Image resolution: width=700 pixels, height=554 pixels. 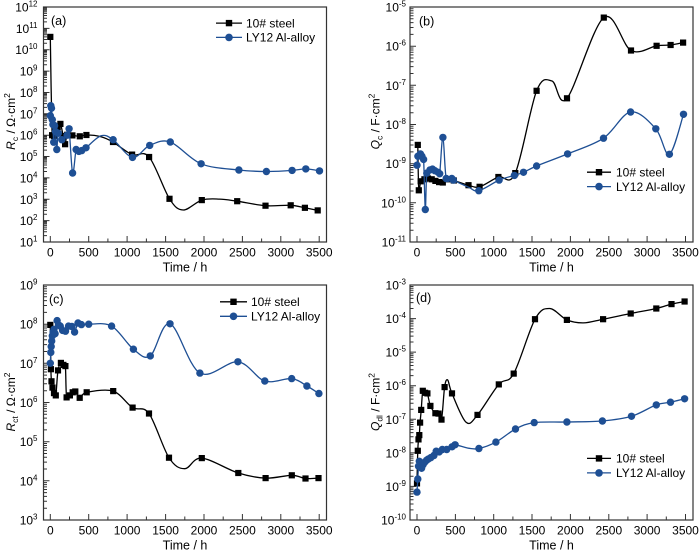 What do you see at coordinates (56, 300) in the screenshot?
I see `svg-text: (c)` at bounding box center [56, 300].